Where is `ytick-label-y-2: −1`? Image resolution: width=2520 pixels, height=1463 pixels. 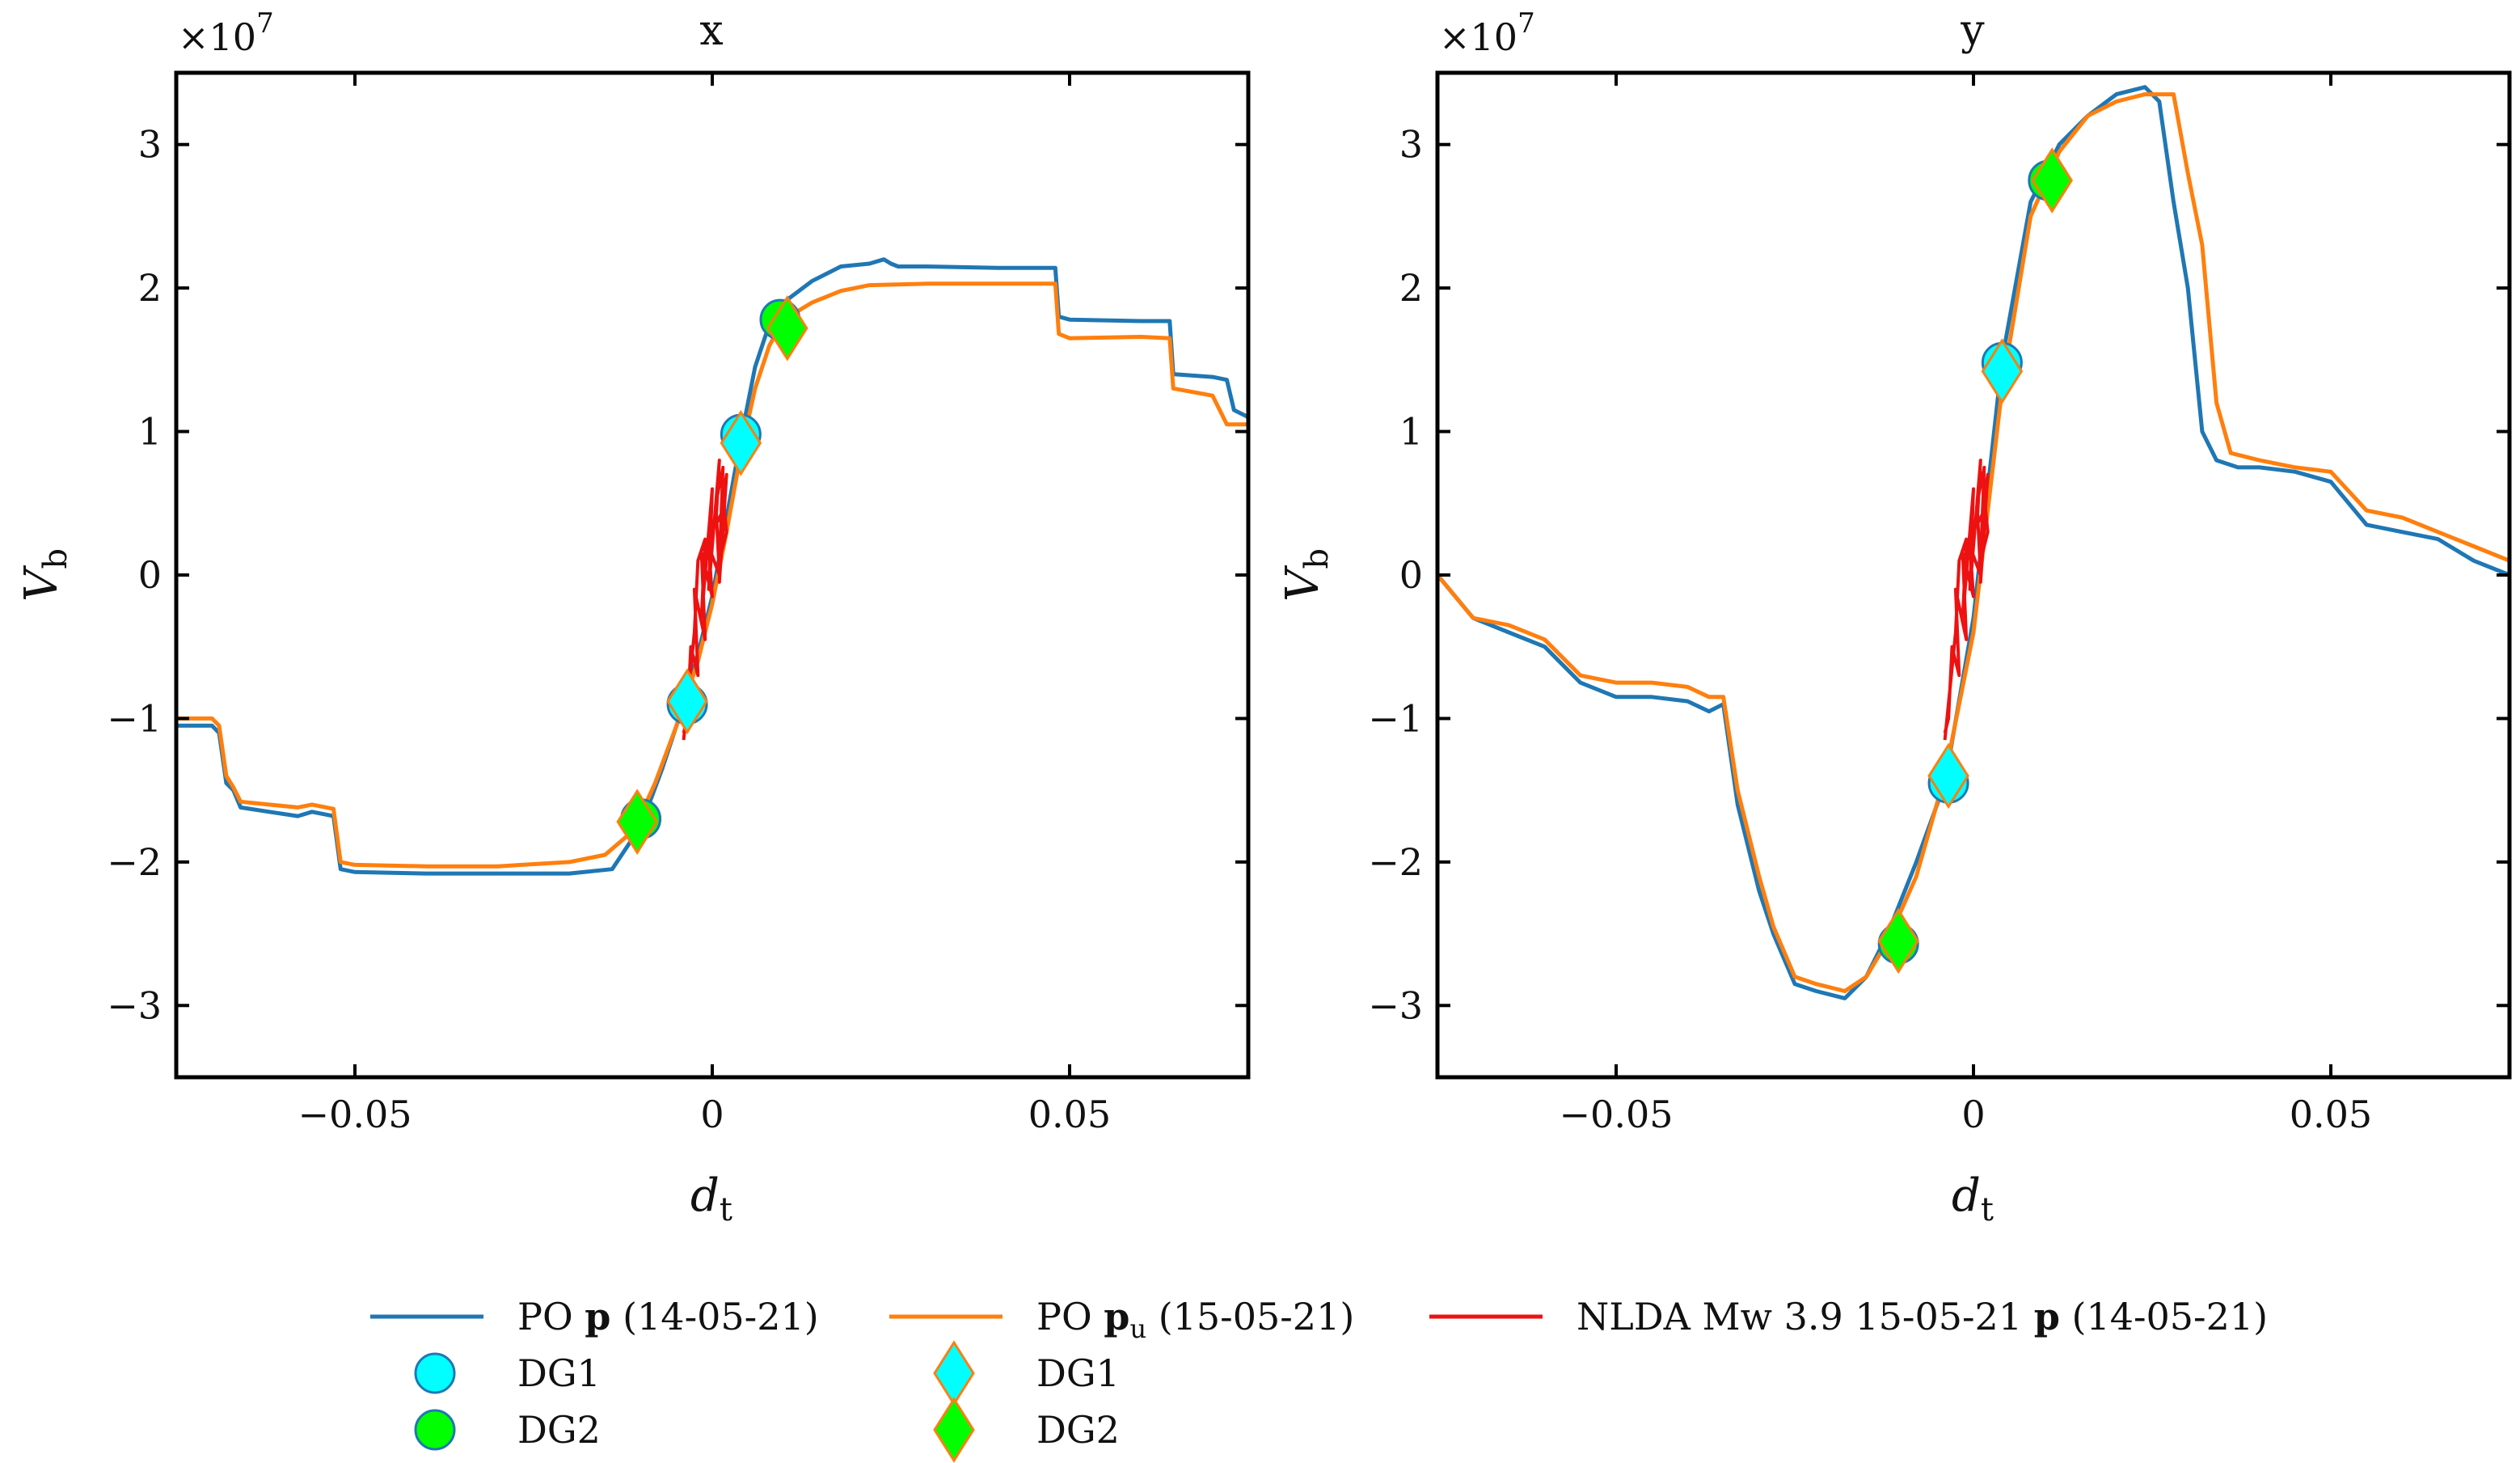 ytick-label-y-2: −1 is located at coordinates (1396, 718).